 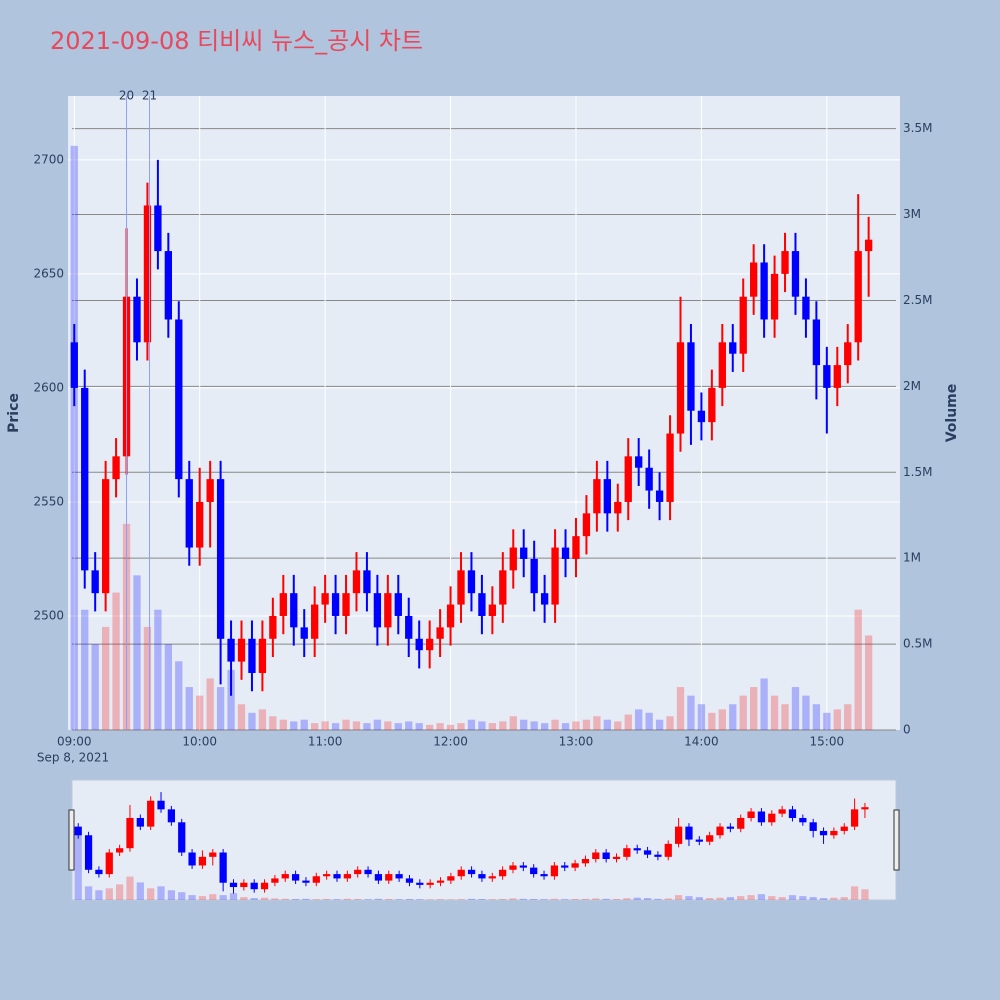 What do you see at coordinates (484, 840) in the screenshot?
I see `range-slider` at bounding box center [484, 840].